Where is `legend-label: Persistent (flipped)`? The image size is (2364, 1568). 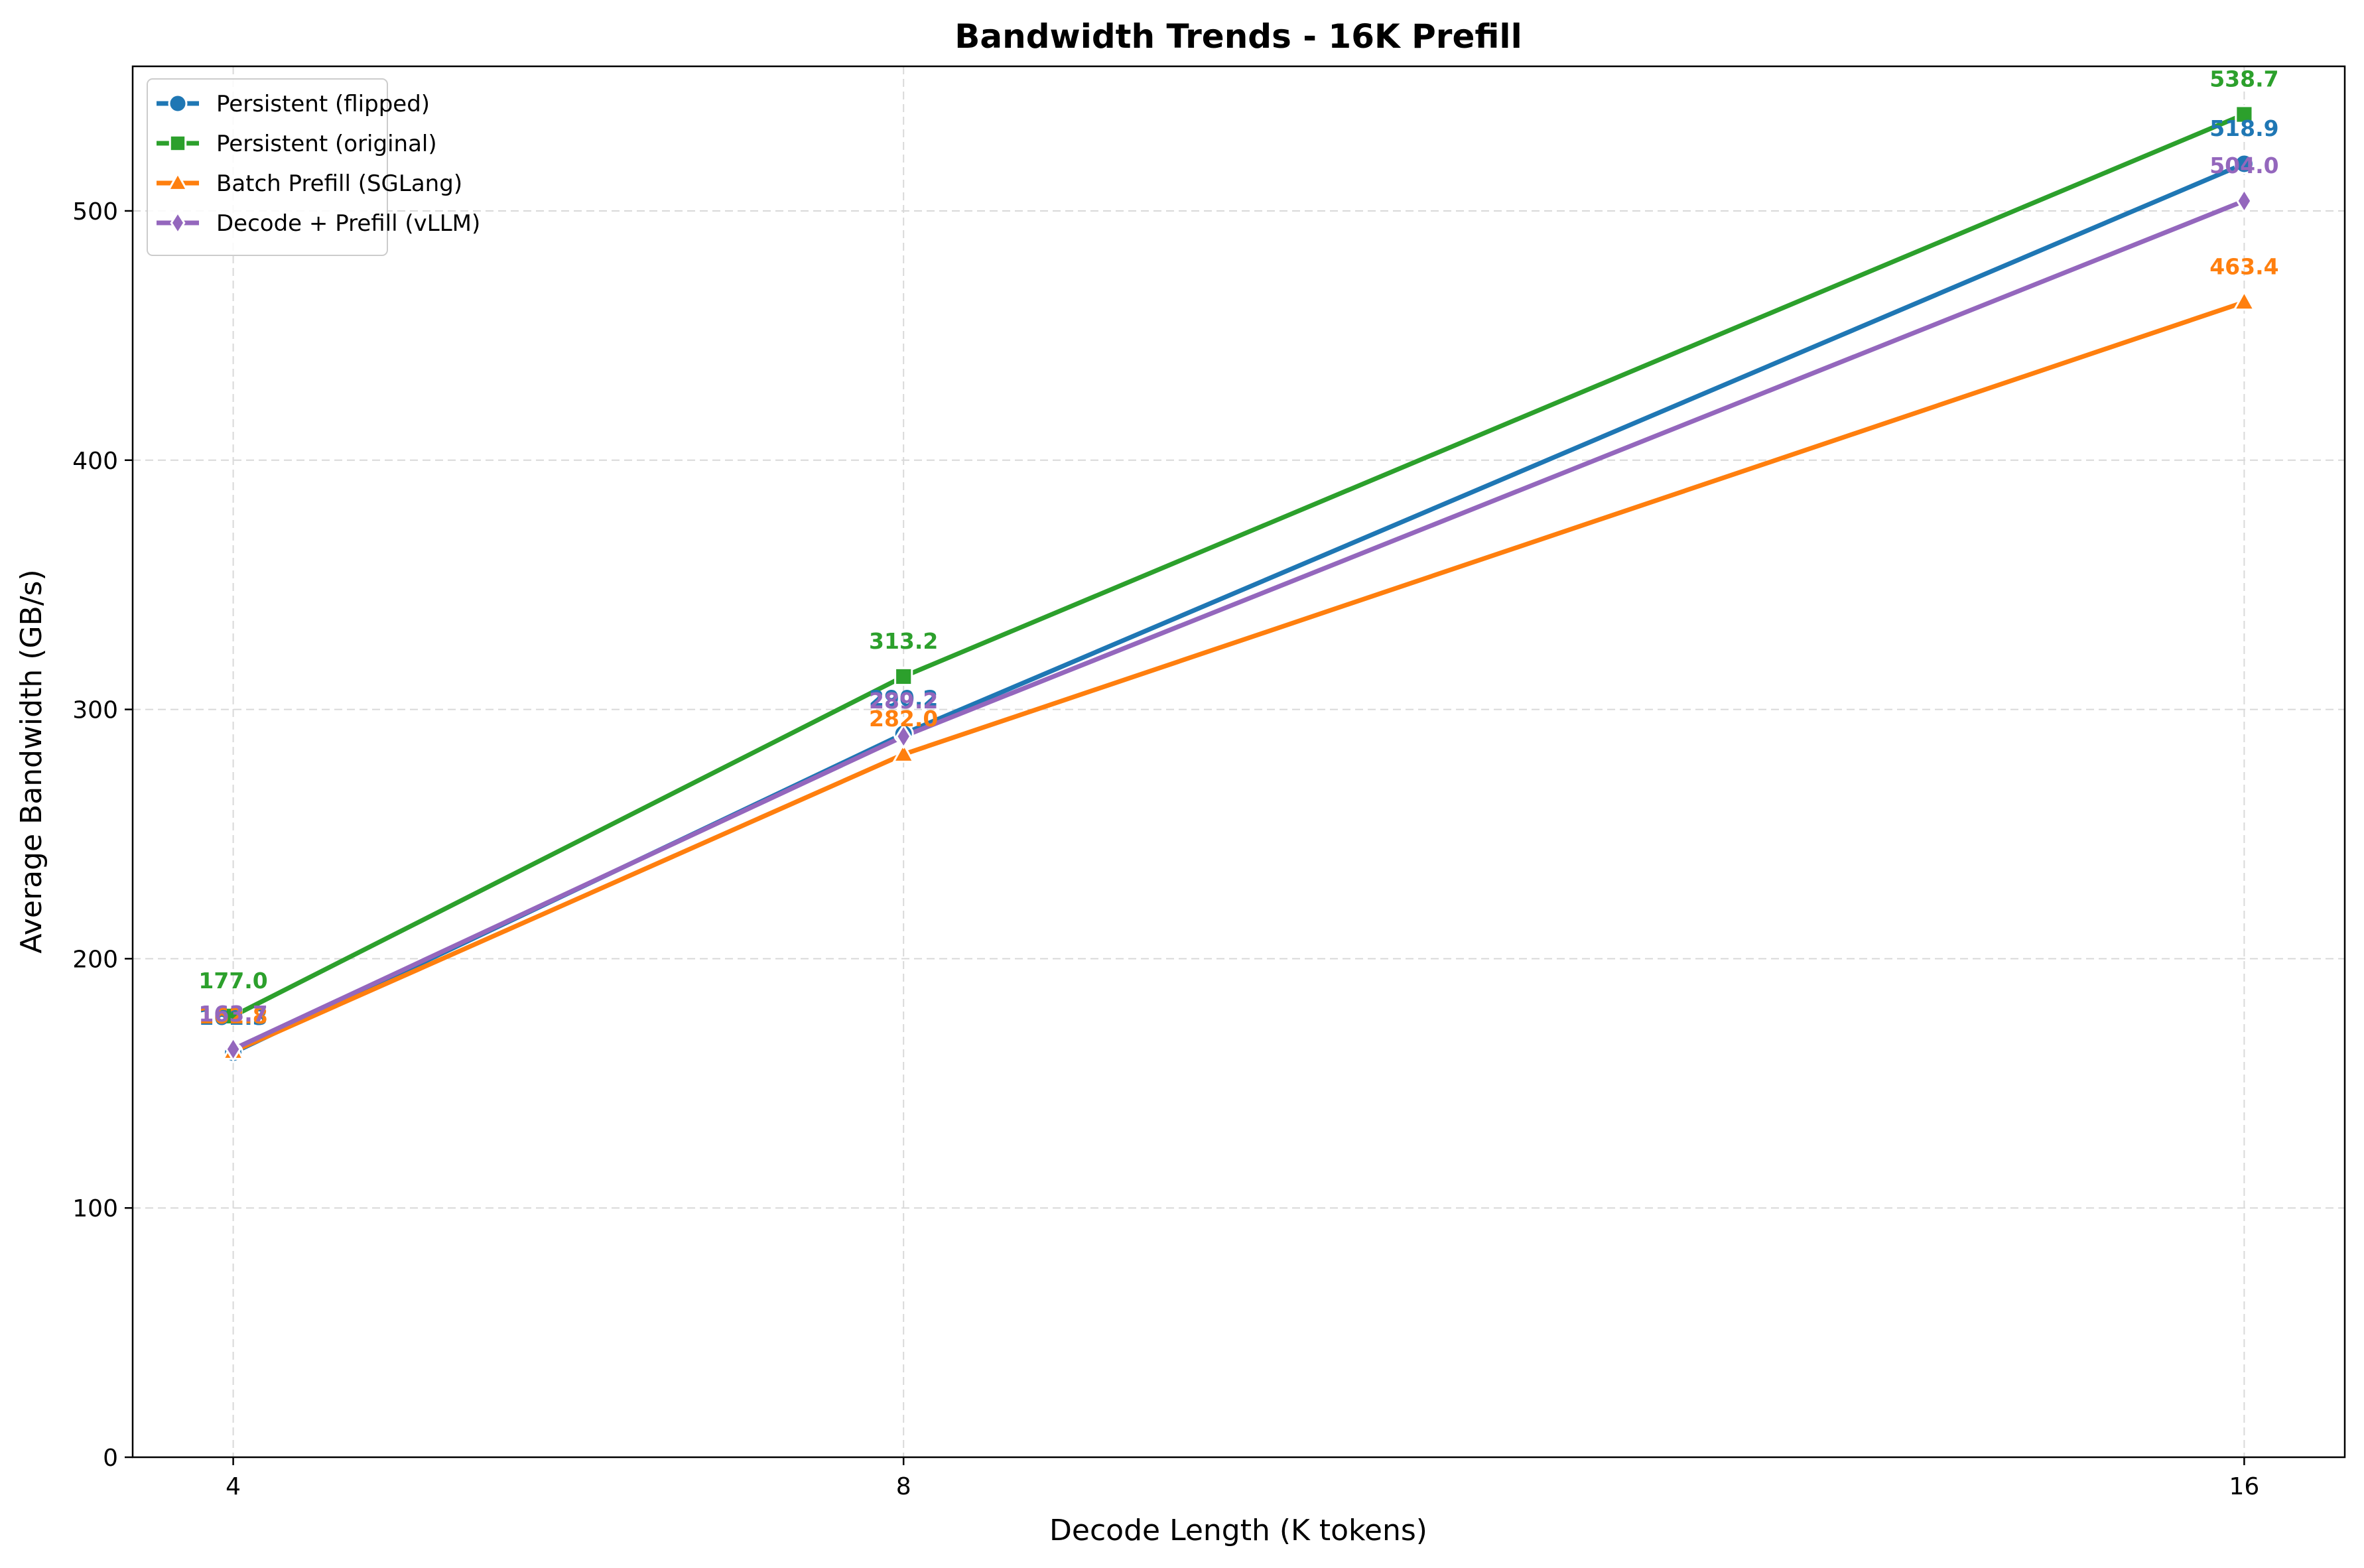
legend-label: Persistent (flipped) is located at coordinates (323, 104).